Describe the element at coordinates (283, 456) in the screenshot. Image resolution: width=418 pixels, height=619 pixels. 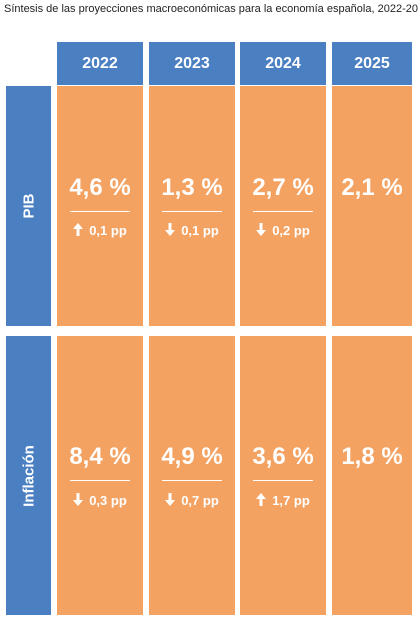
I see `projection-value: 3,6 %` at that location.